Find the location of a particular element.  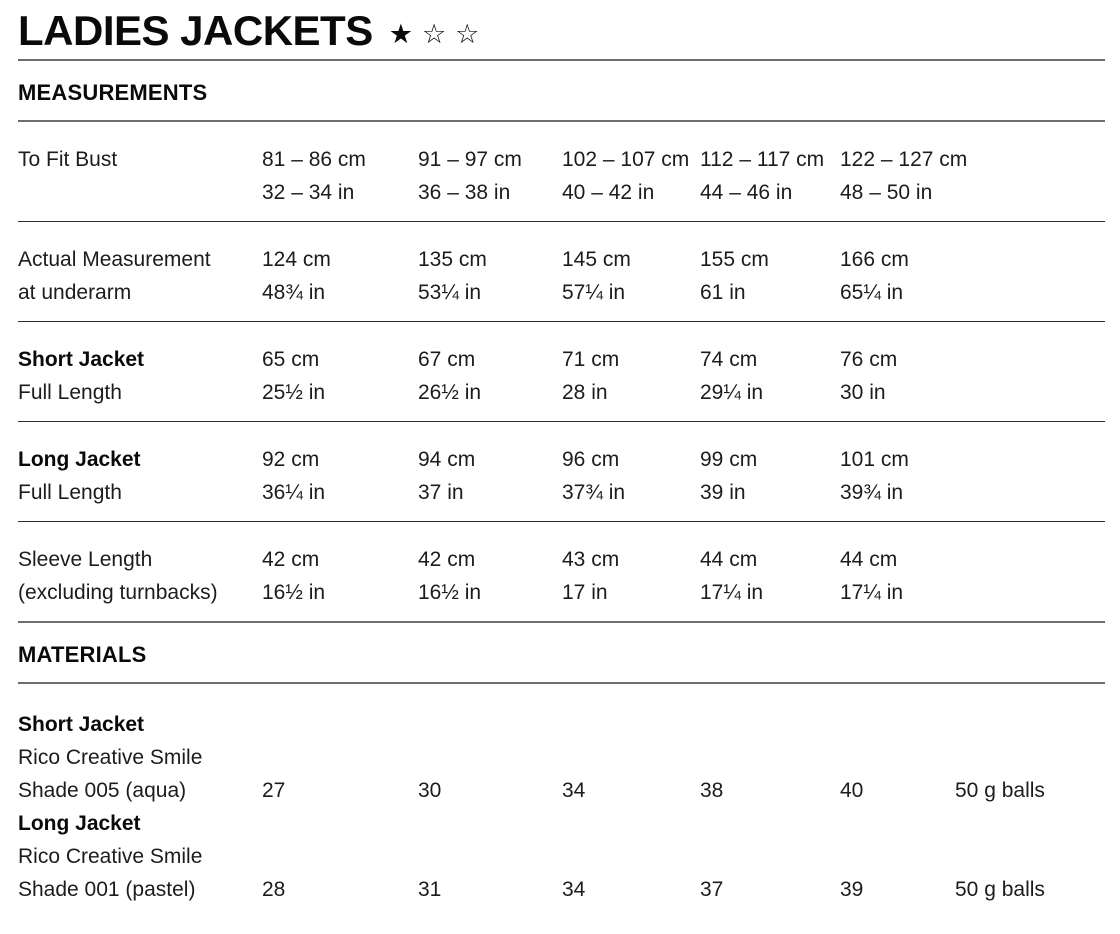

title-row: LADIES JACKETS ★ ☆ ☆ is located at coordinates (561, 31).